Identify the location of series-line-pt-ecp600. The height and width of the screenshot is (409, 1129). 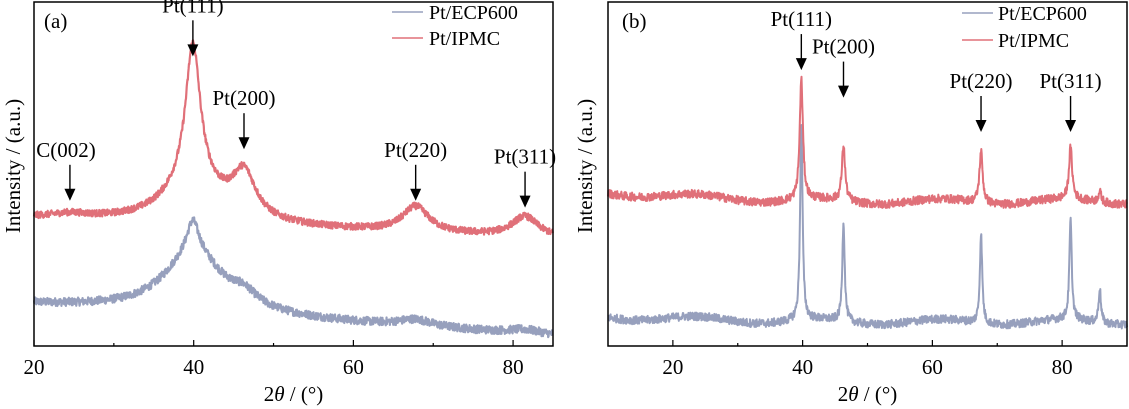
(293, 277).